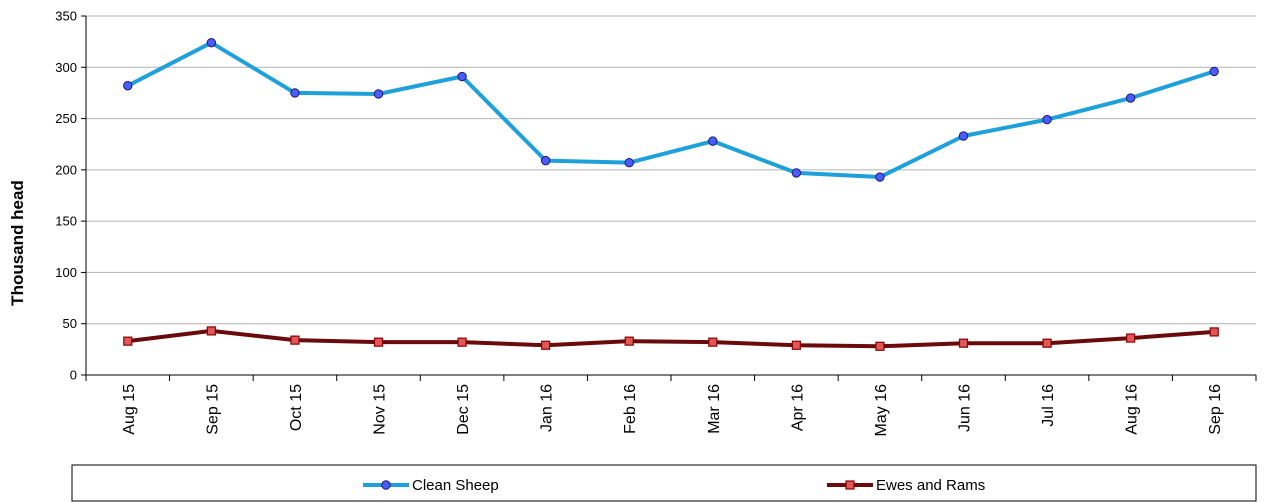 This screenshot has height=502, width=1269. I want to click on x-tick-label: Apr 16, so click(797, 407).